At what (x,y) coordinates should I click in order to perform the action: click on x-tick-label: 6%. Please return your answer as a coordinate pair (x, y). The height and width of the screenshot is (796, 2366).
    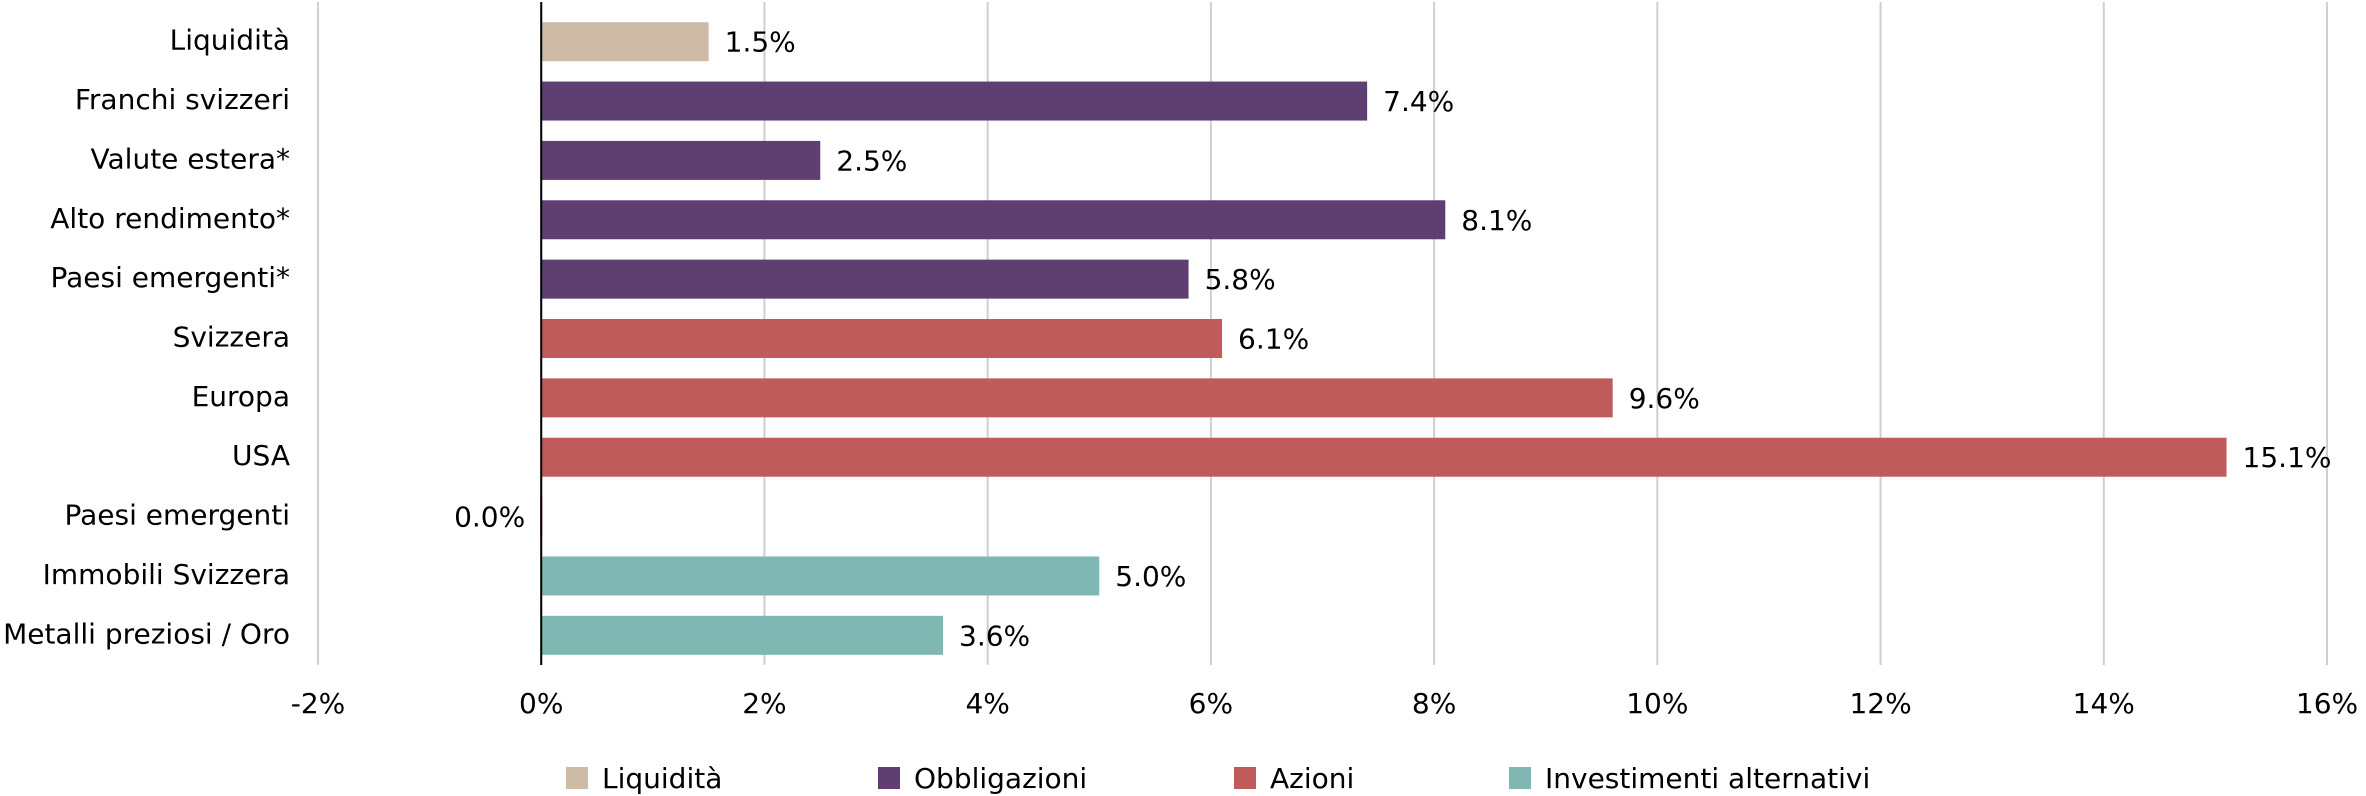
    Looking at the image, I should click on (1211, 703).